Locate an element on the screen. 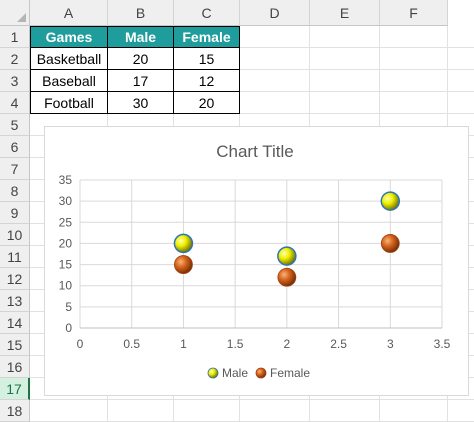 The image size is (474, 422). select-all-corner is located at coordinates (15, 13).